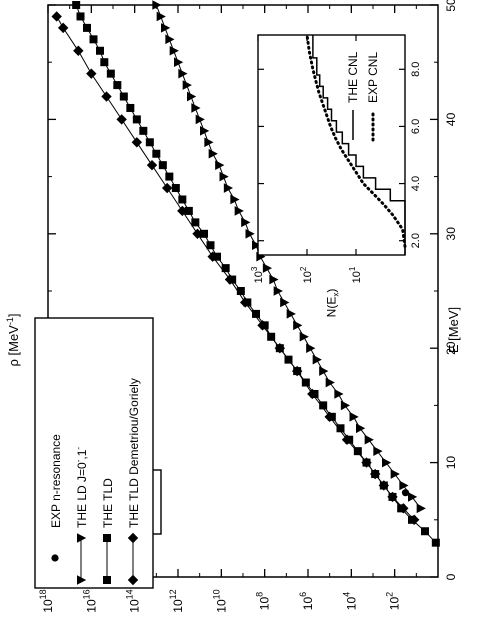 Image resolution: width=479 pixels, height=642 pixels. I want to click on inset-x-tick-label: 8.0, so click(416, 69).